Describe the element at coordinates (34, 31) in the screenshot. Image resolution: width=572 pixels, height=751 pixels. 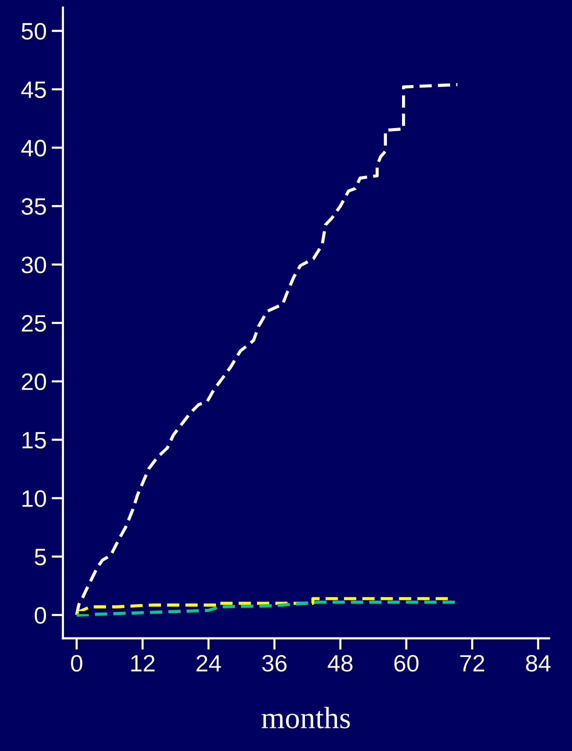
I see `y-tick-label: 50` at that location.